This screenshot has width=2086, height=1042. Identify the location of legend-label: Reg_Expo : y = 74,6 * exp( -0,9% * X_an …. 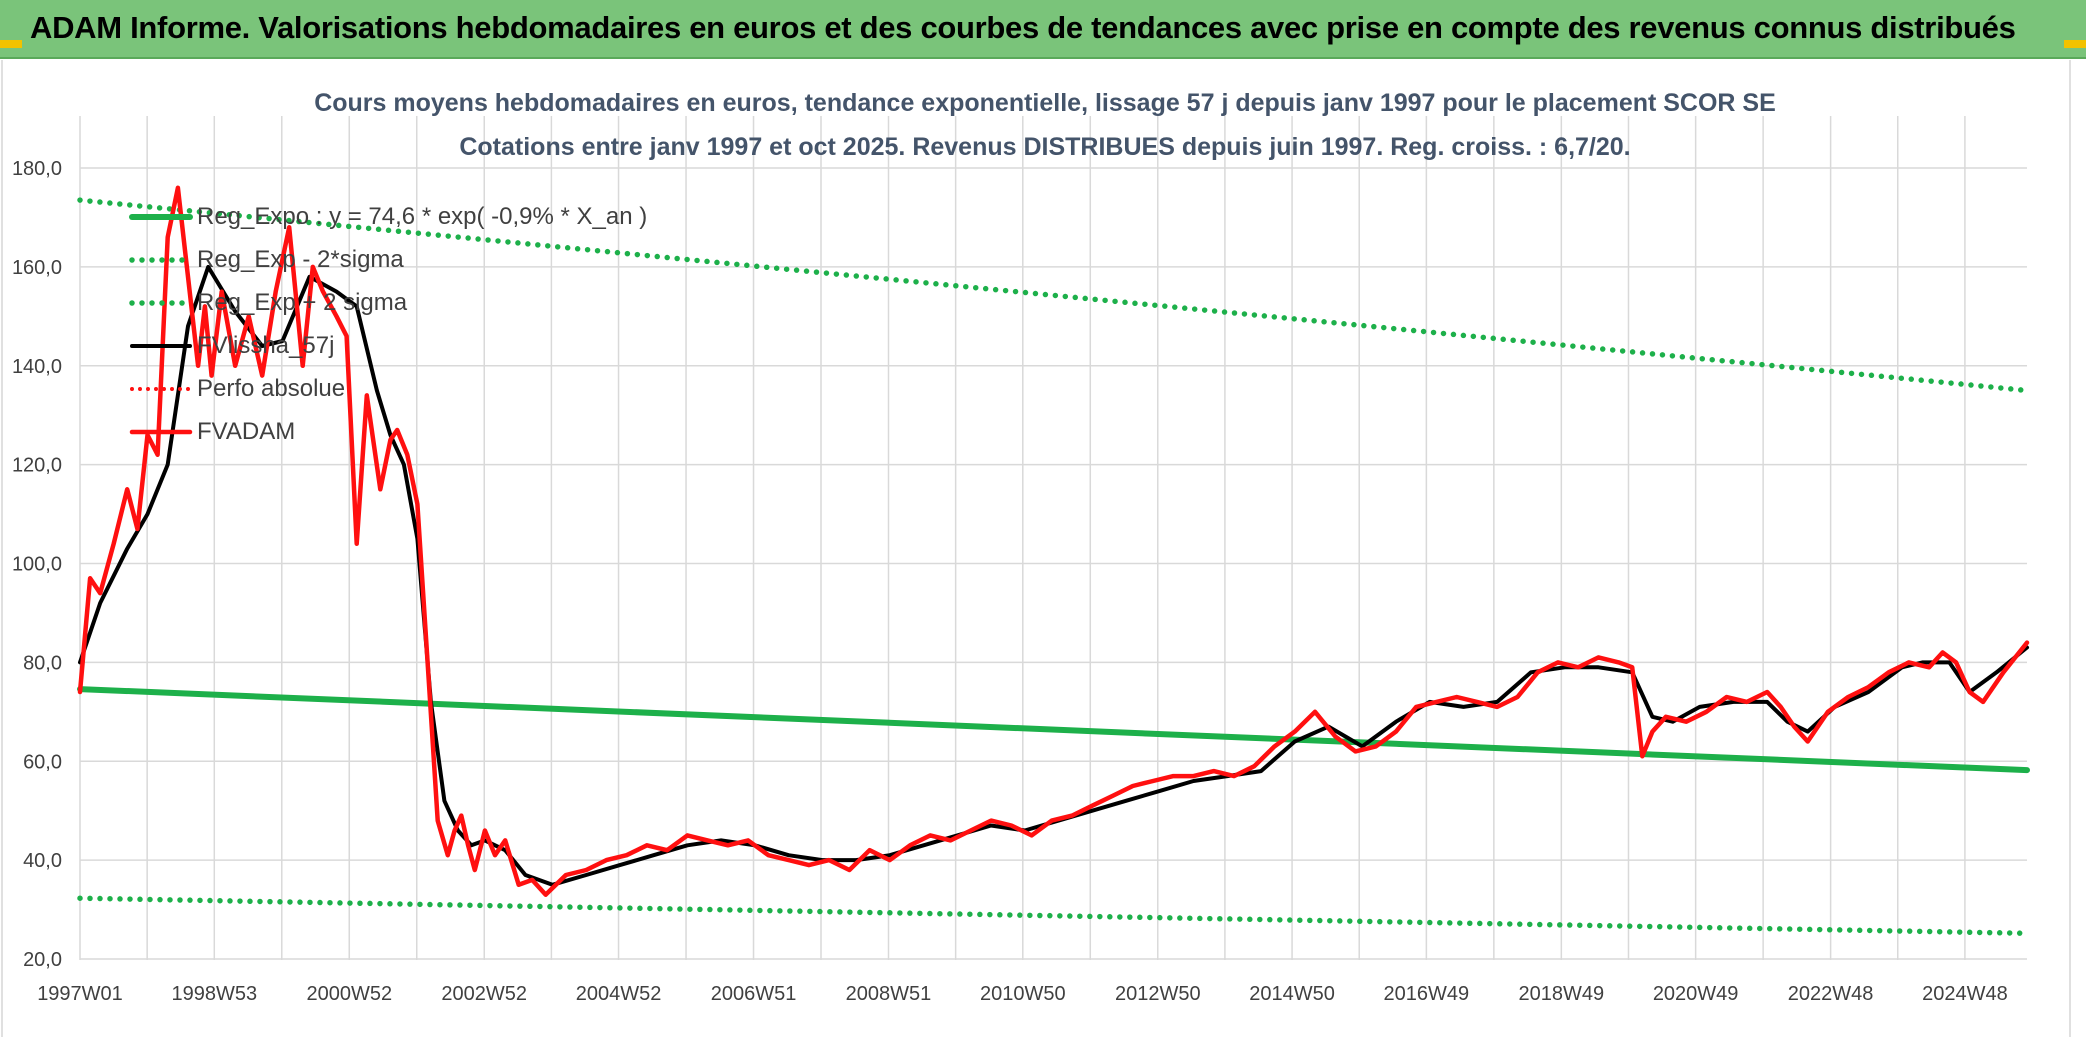
(422, 216).